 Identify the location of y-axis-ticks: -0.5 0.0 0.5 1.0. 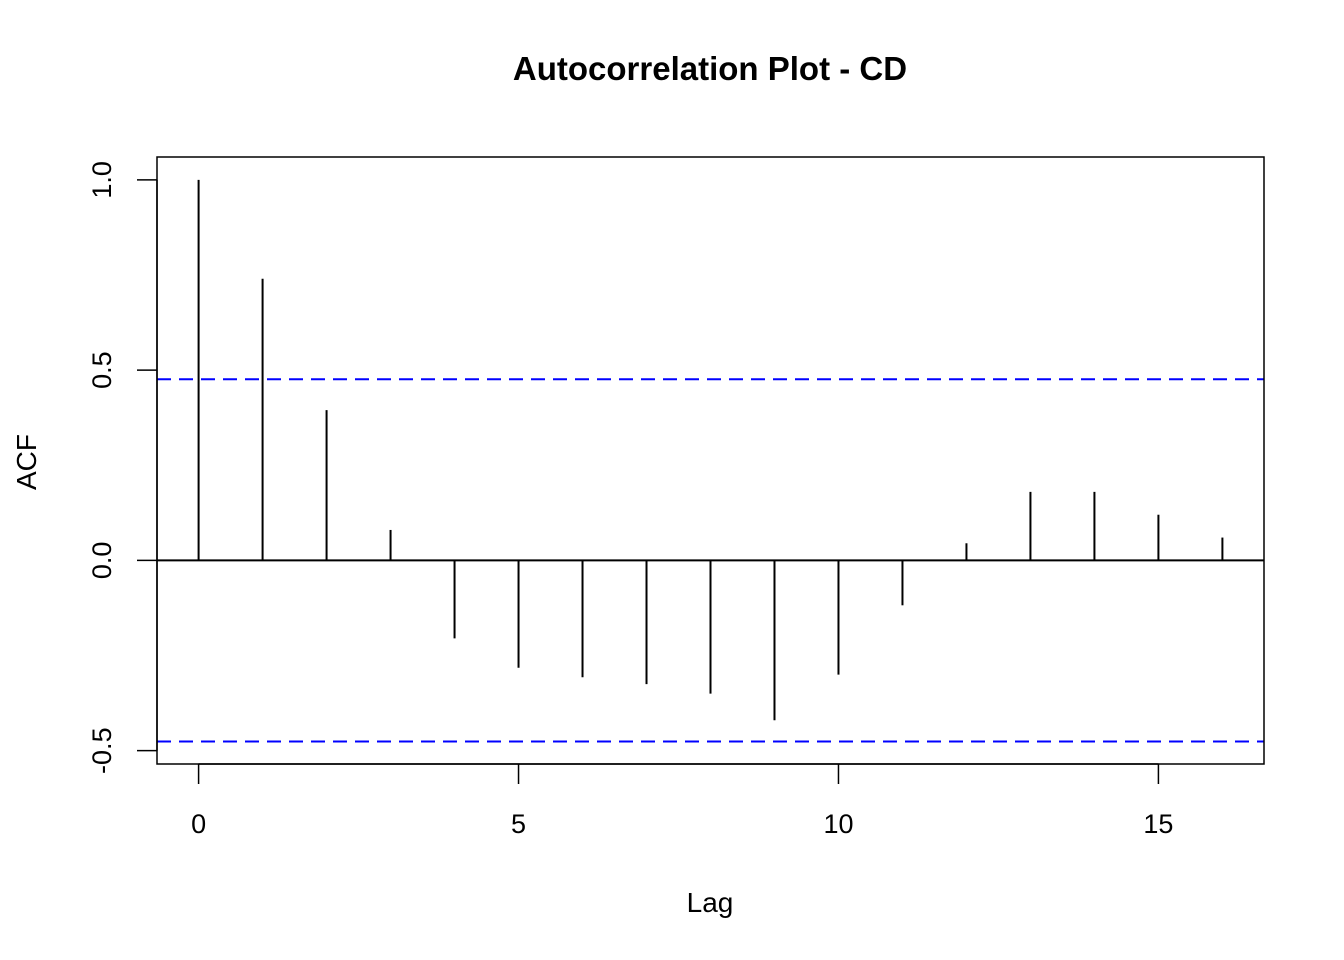
(122, 467).